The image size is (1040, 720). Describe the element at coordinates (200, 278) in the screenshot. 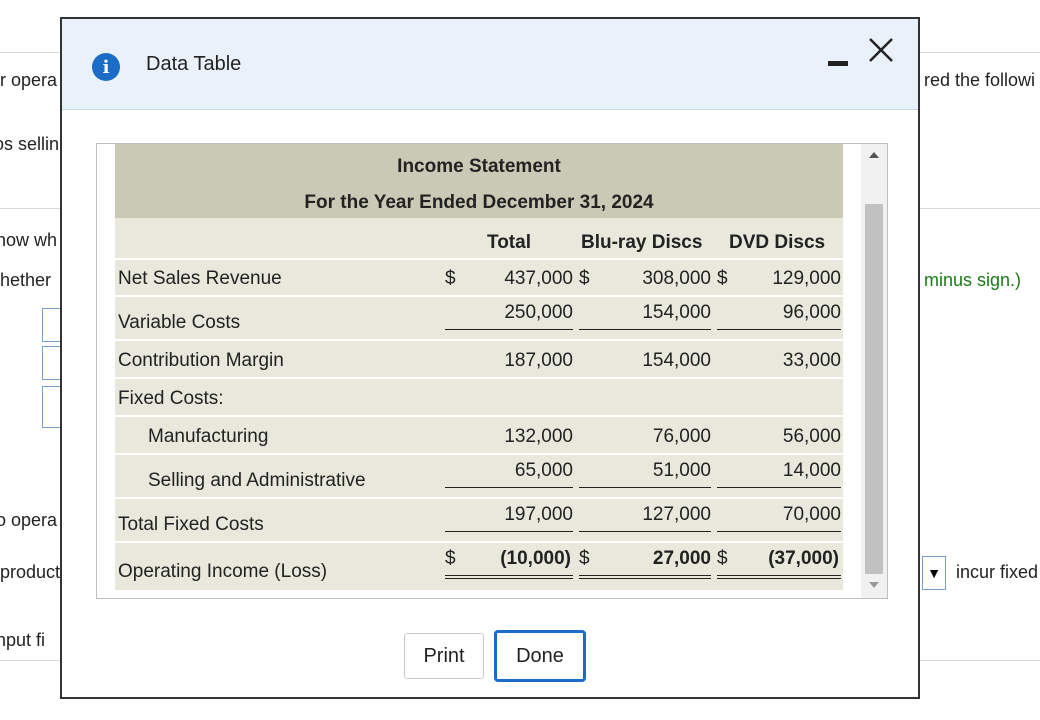

I see `row-label: Net Sales Revenue` at that location.